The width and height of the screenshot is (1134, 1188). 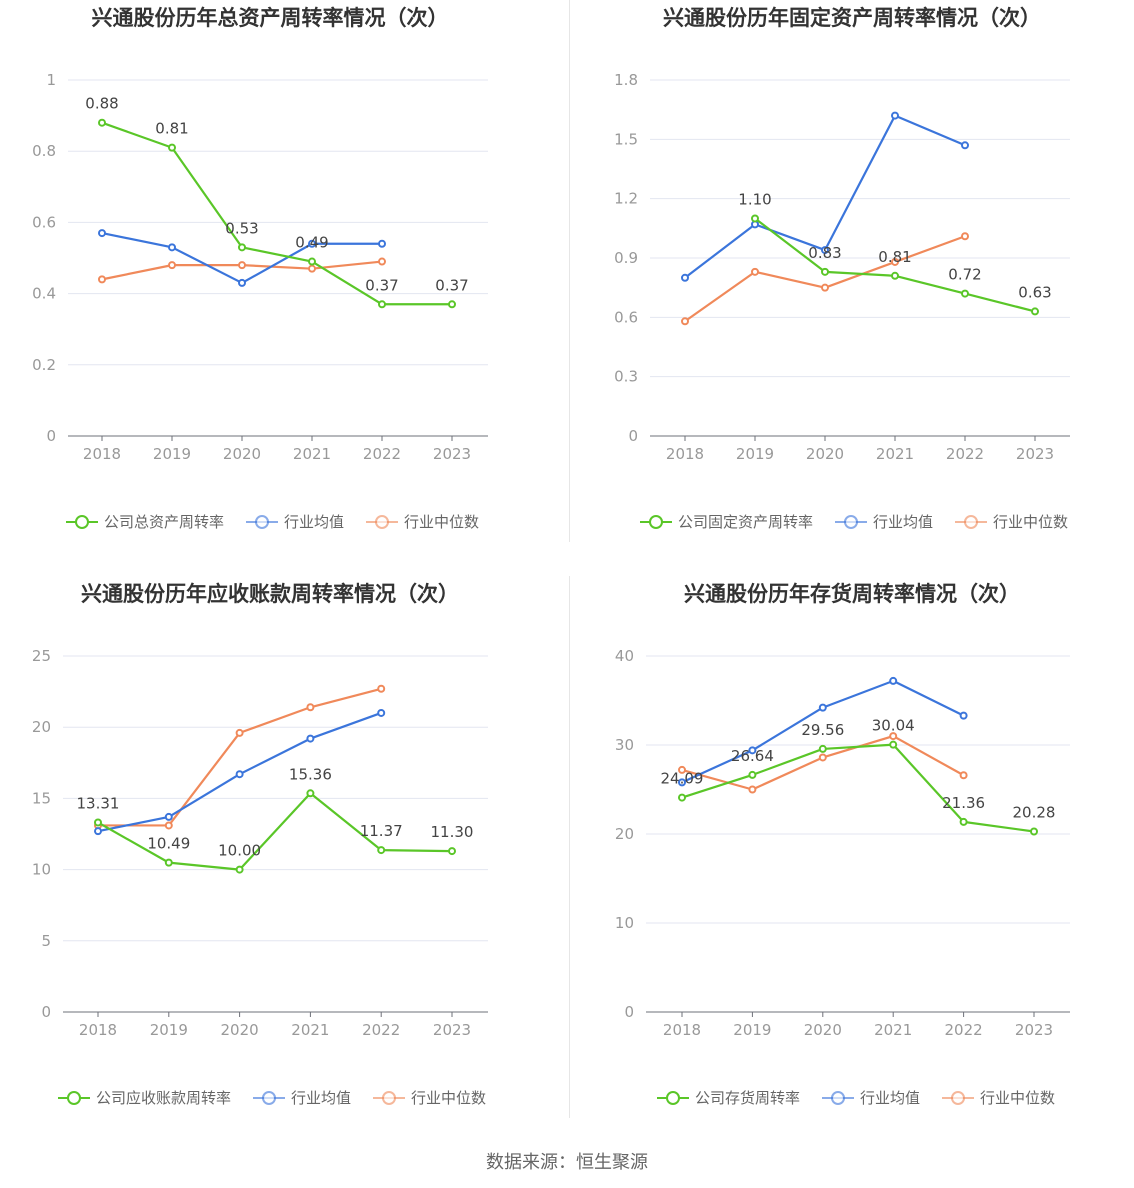 What do you see at coordinates (452, 832) in the screenshot?
I see `data-label-company: 11.30` at bounding box center [452, 832].